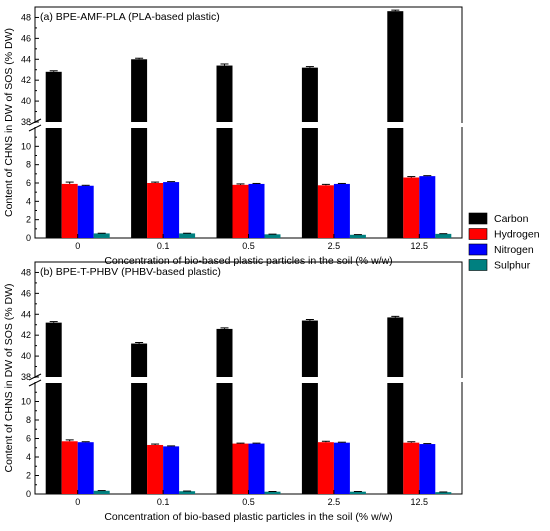 This screenshot has height=531, width=550. What do you see at coordinates (478, 218) in the screenshot?
I see `legend-swatch-carbon` at bounding box center [478, 218].